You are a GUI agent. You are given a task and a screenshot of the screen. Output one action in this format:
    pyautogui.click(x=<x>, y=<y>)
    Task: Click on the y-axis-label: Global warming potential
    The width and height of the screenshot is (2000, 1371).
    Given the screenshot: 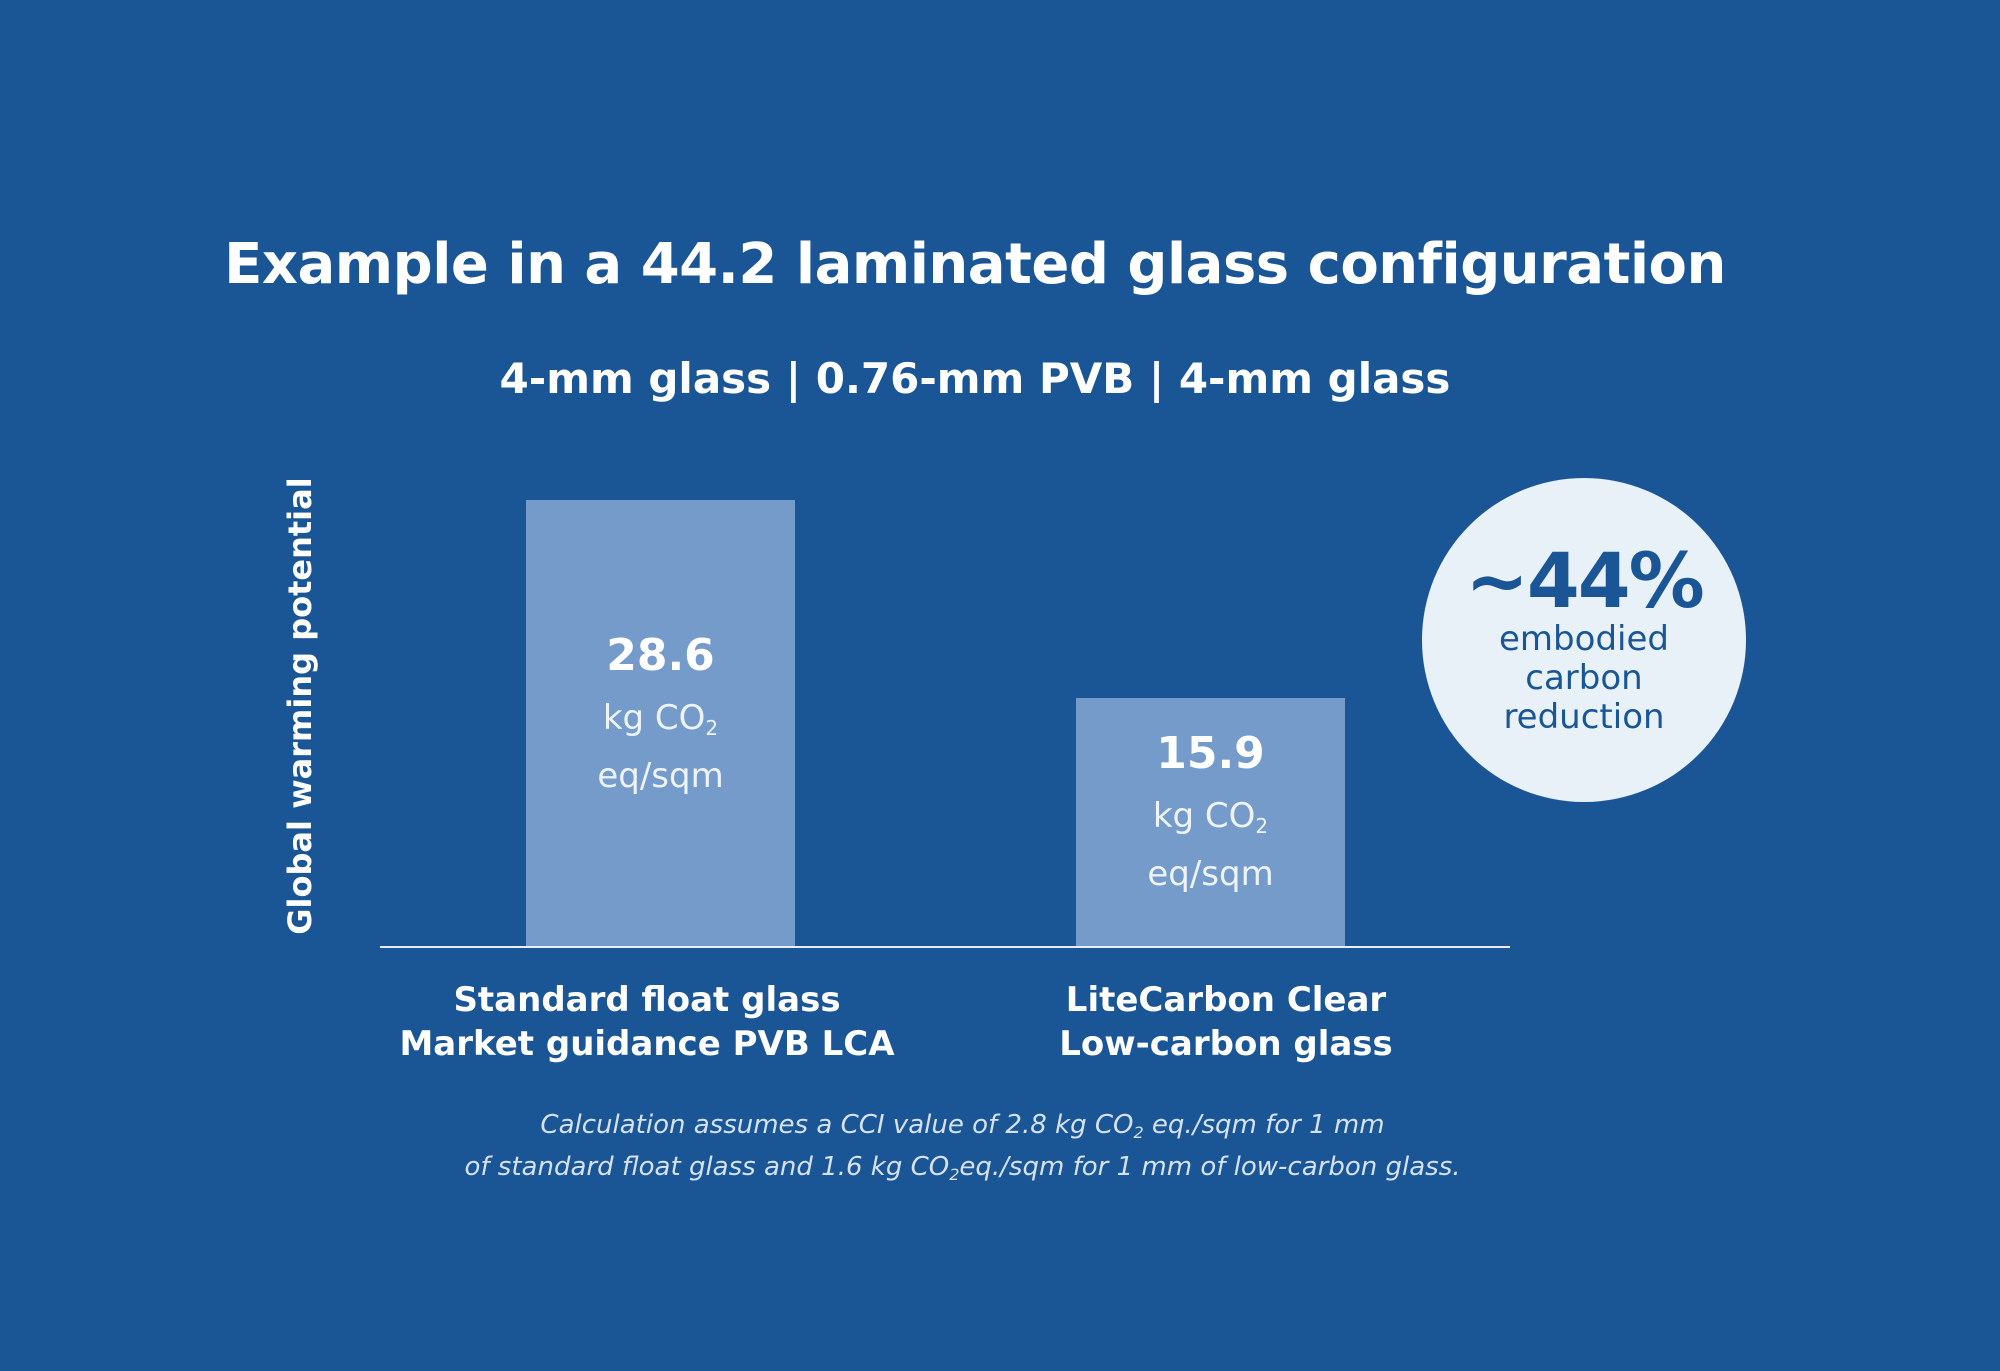 What is the action you would take?
    pyautogui.click(x=300, y=706)
    